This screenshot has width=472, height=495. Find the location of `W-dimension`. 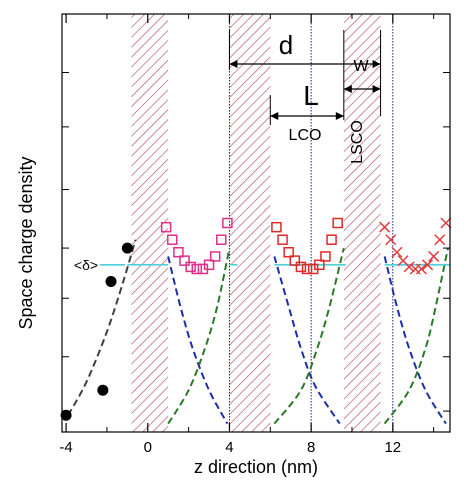

W-dimension is located at coordinates (362, 89).